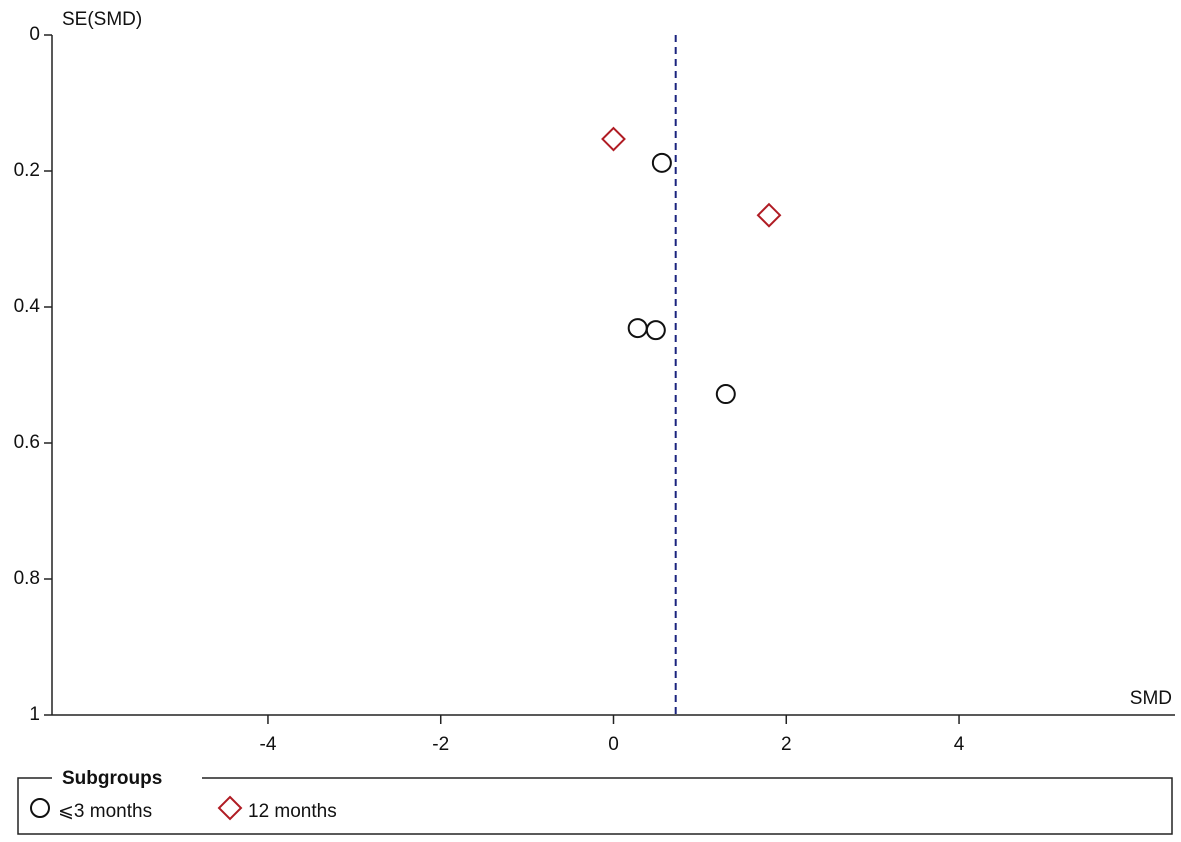 The image size is (1181, 842). I want to click on x-tick-label: 0, so click(613, 744).